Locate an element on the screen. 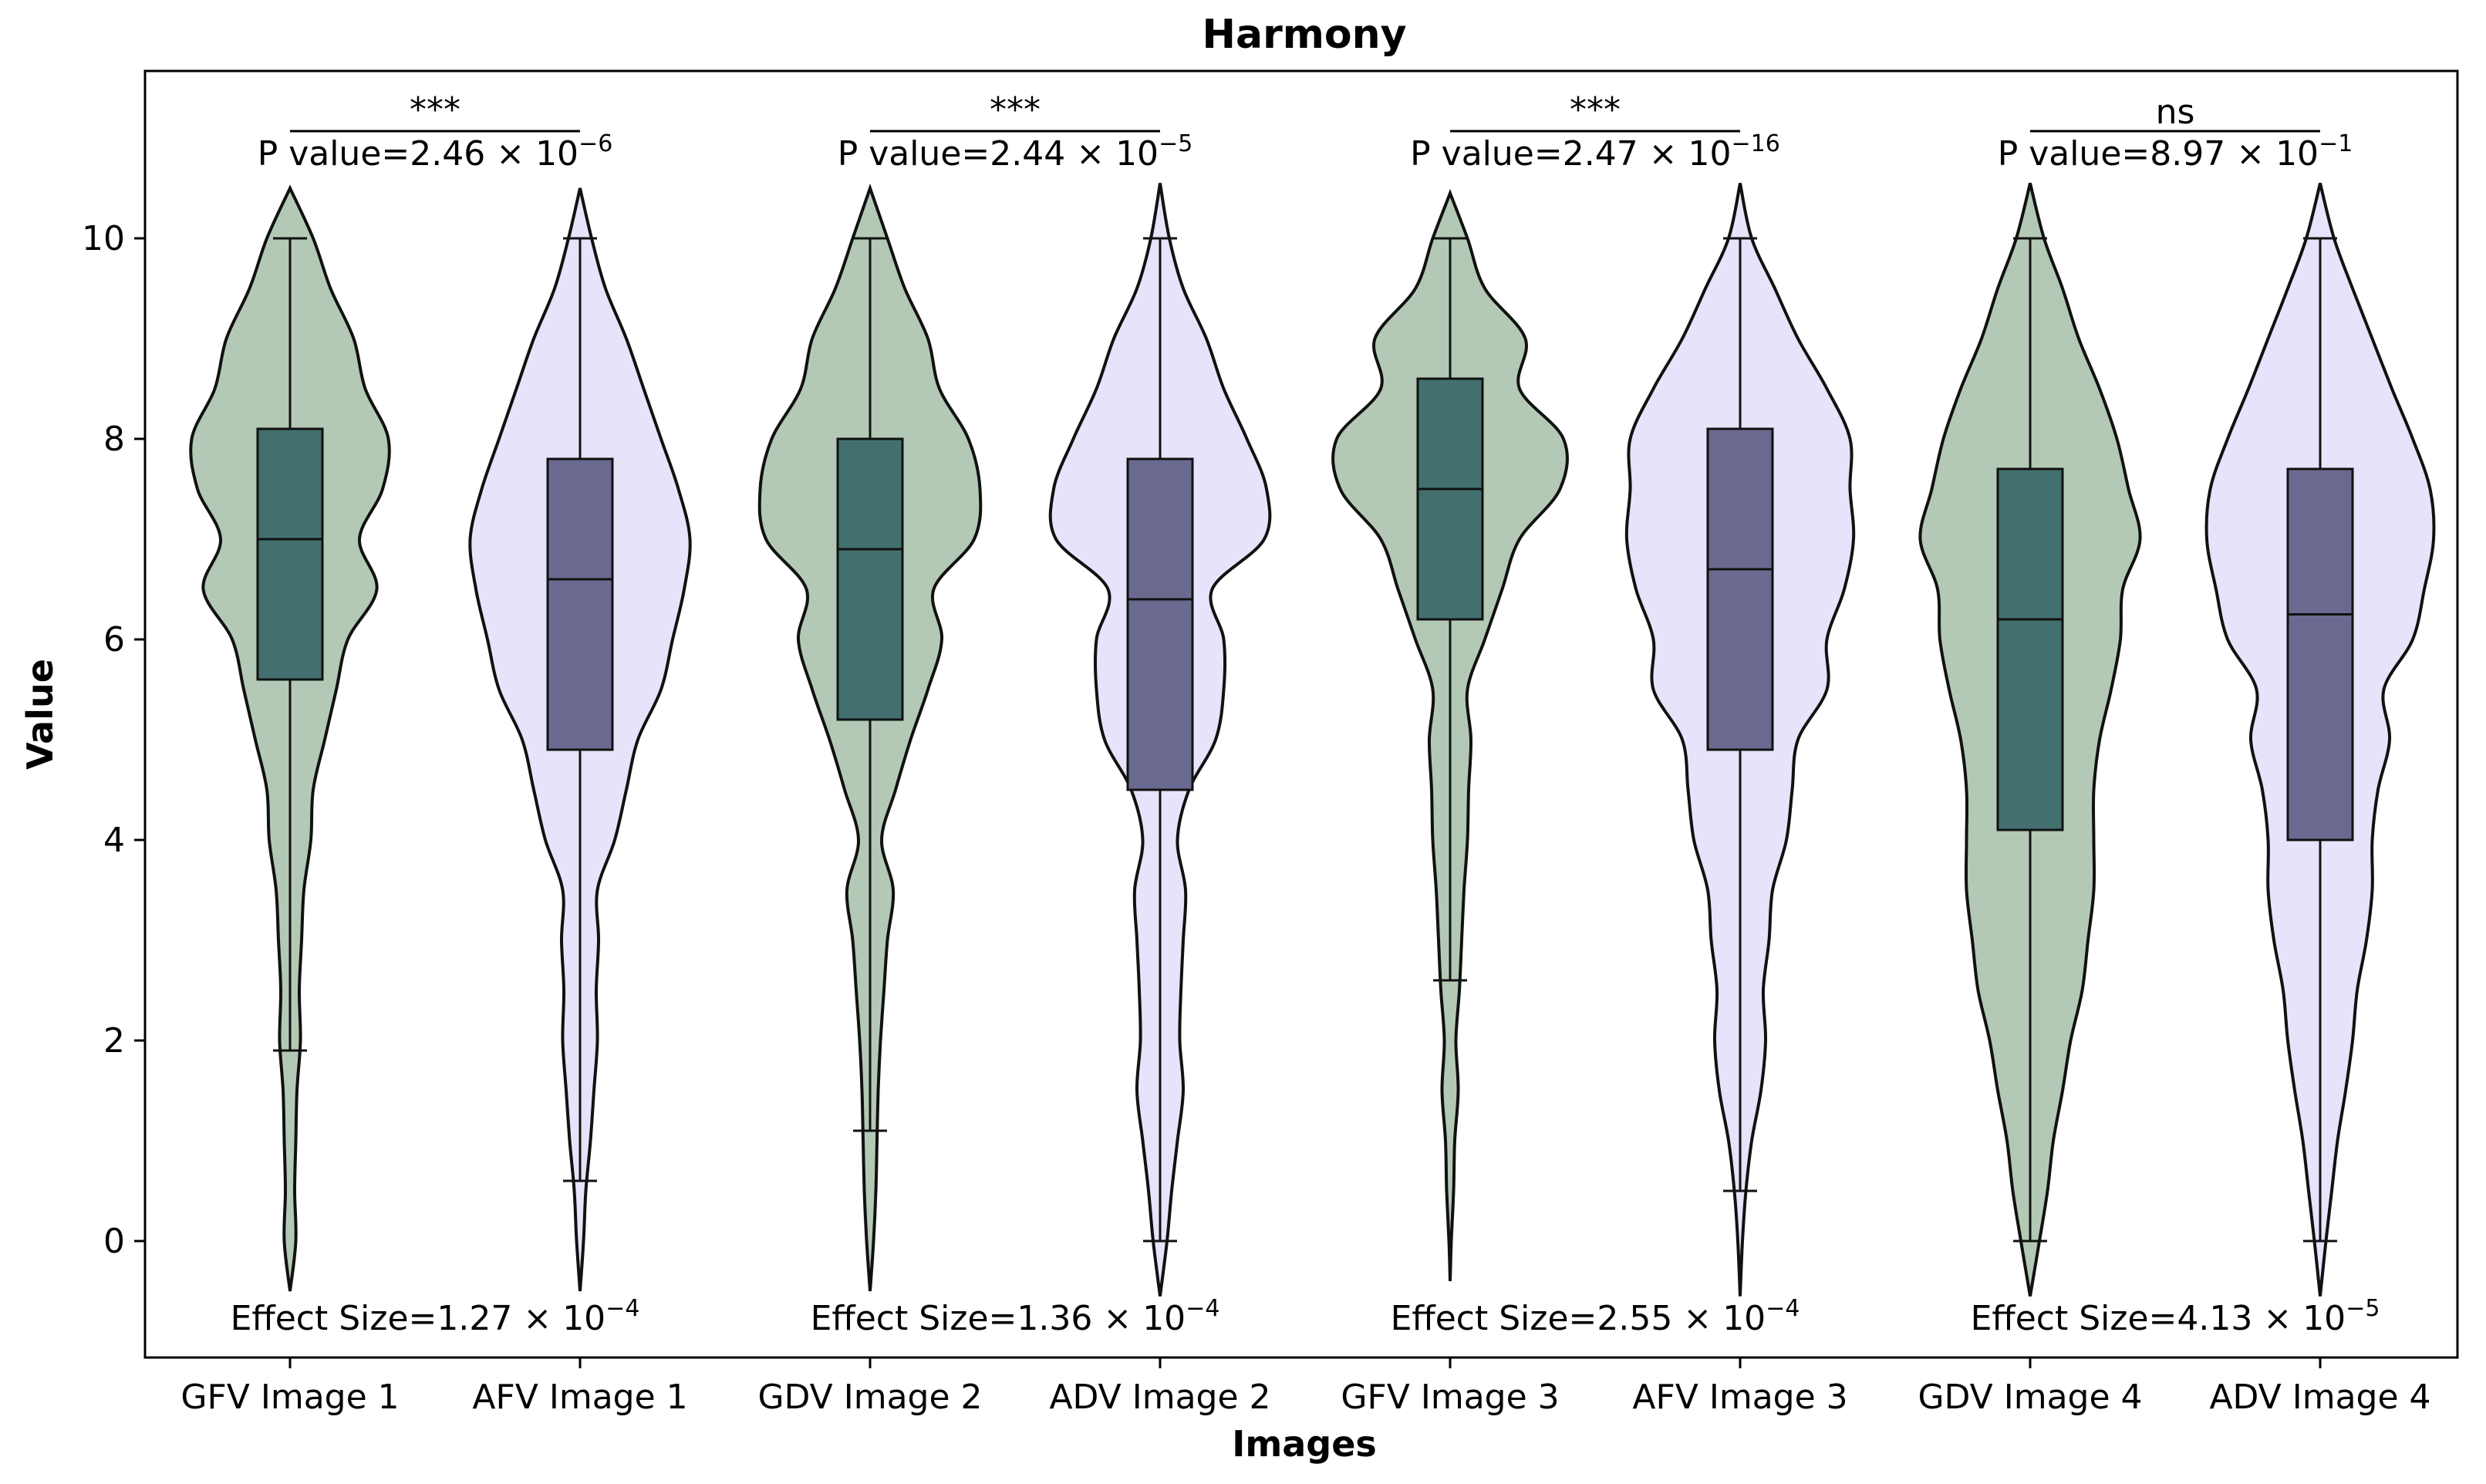 The image size is (2486, 1484). y-tick-label: 2 is located at coordinates (114, 1041).